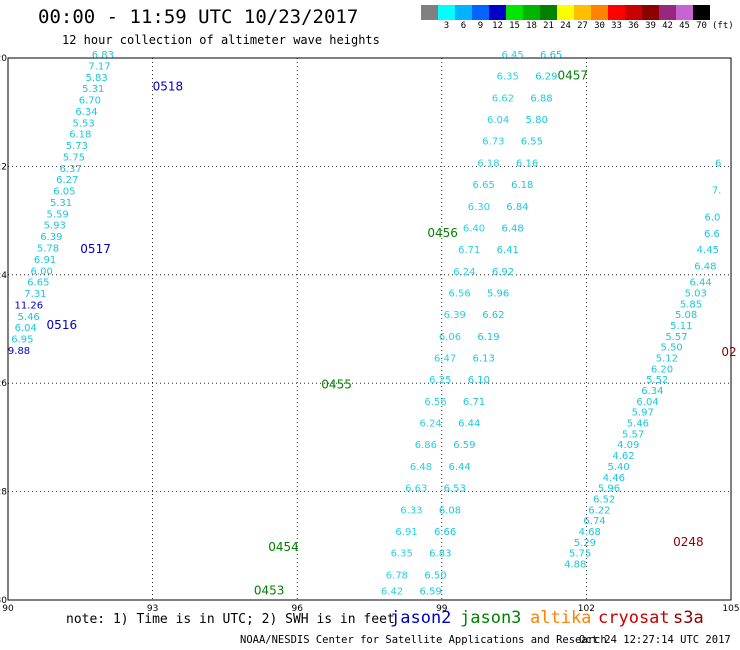 Image resolution: width=740 pixels, height=650 pixels. I want to click on longitude-tick-label: 93, so click(152, 609).